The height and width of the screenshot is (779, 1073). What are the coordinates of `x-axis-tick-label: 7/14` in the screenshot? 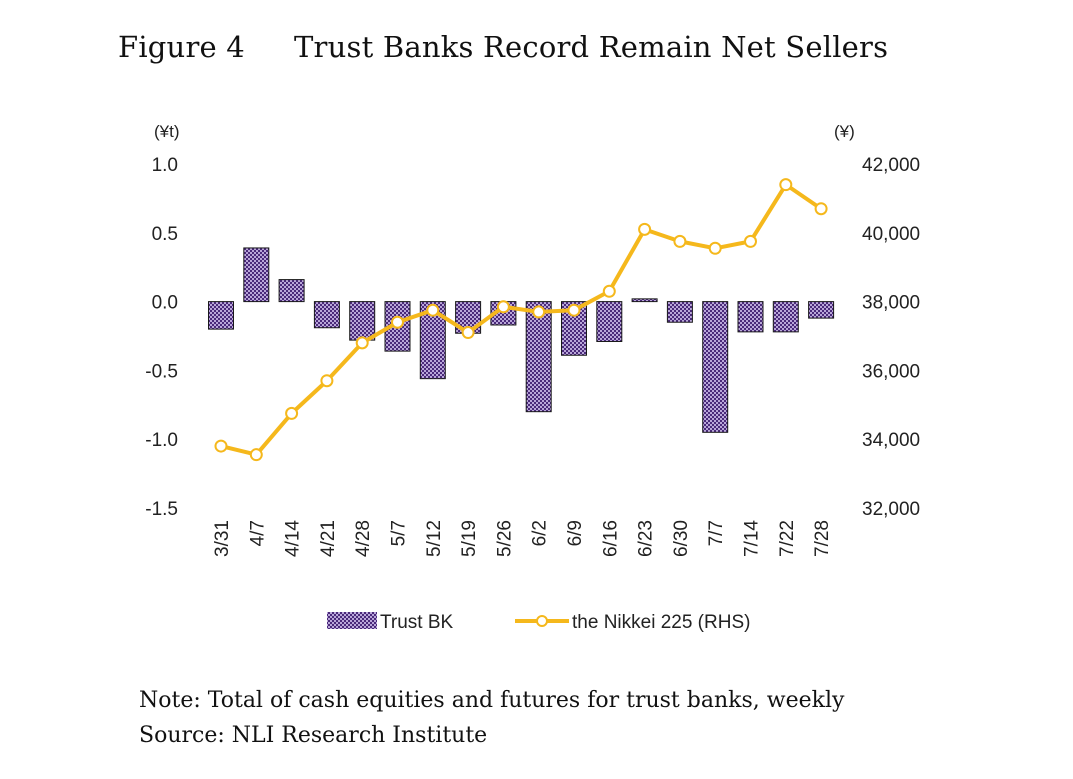 It's located at (752, 538).